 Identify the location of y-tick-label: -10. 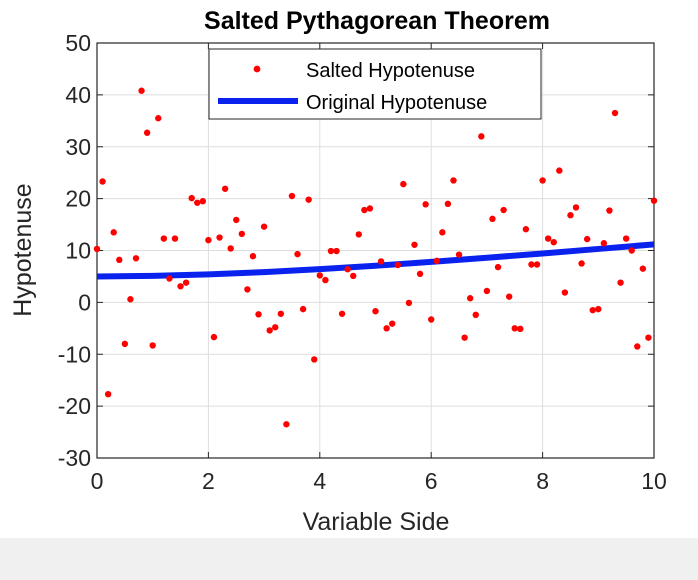
(74, 354).